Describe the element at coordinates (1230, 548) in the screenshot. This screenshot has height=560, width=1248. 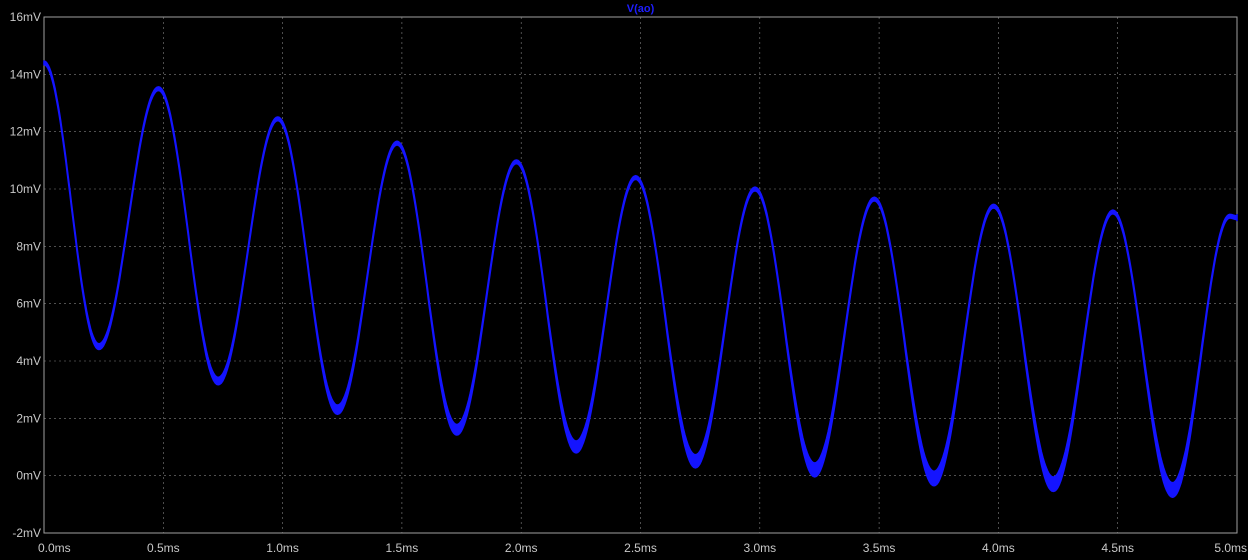
I see `x-tick-label: 5.0ms` at that location.